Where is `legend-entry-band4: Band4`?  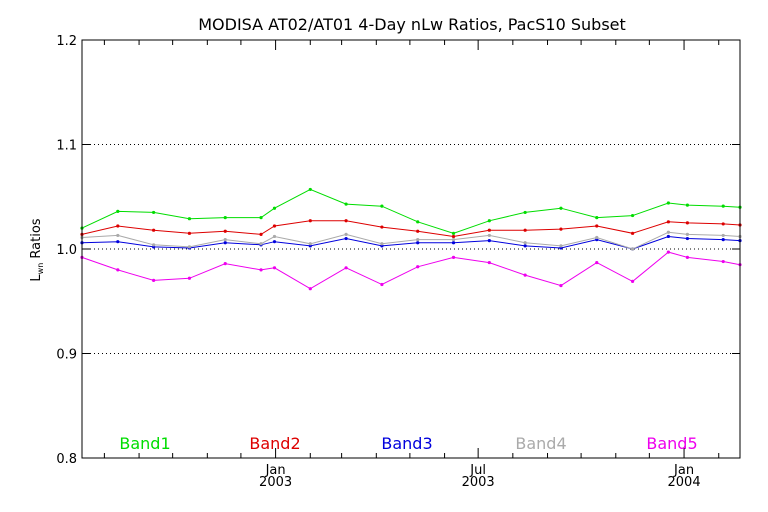
legend-entry-band4: Band4 is located at coordinates (540, 443).